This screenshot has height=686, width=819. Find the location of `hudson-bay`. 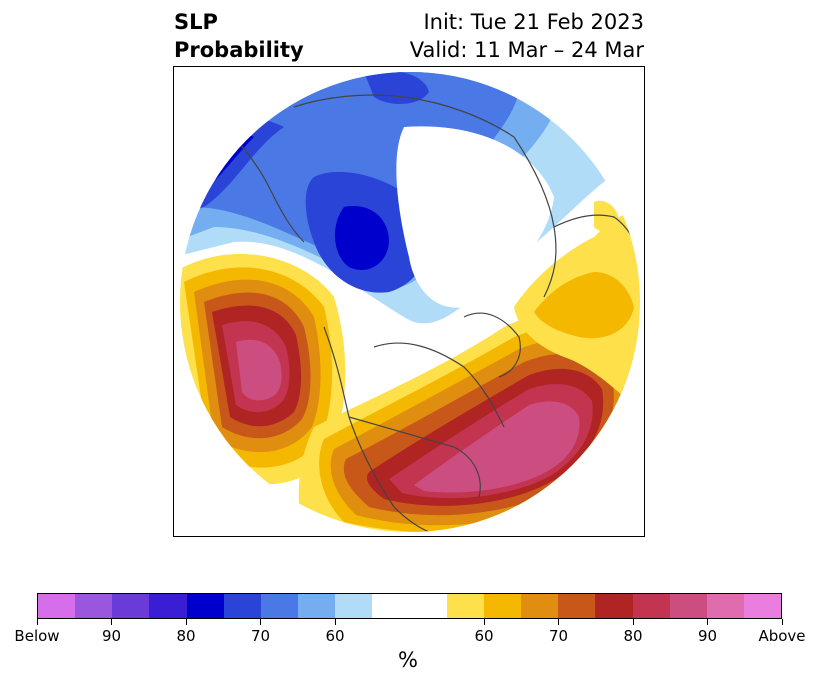

hudson-bay is located at coordinates (439, 385).